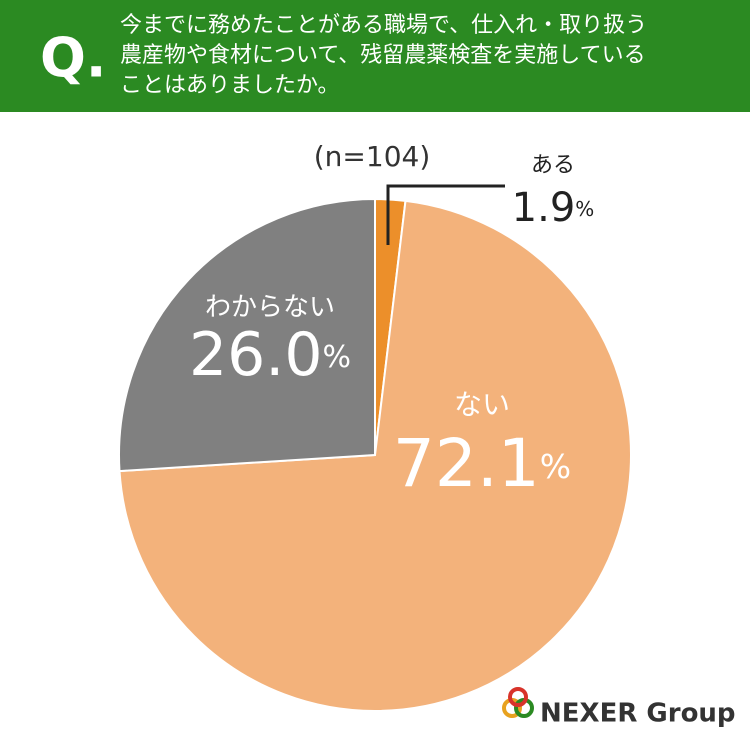  What do you see at coordinates (445, 214) in the screenshot?
I see `leader-line` at bounding box center [445, 214].